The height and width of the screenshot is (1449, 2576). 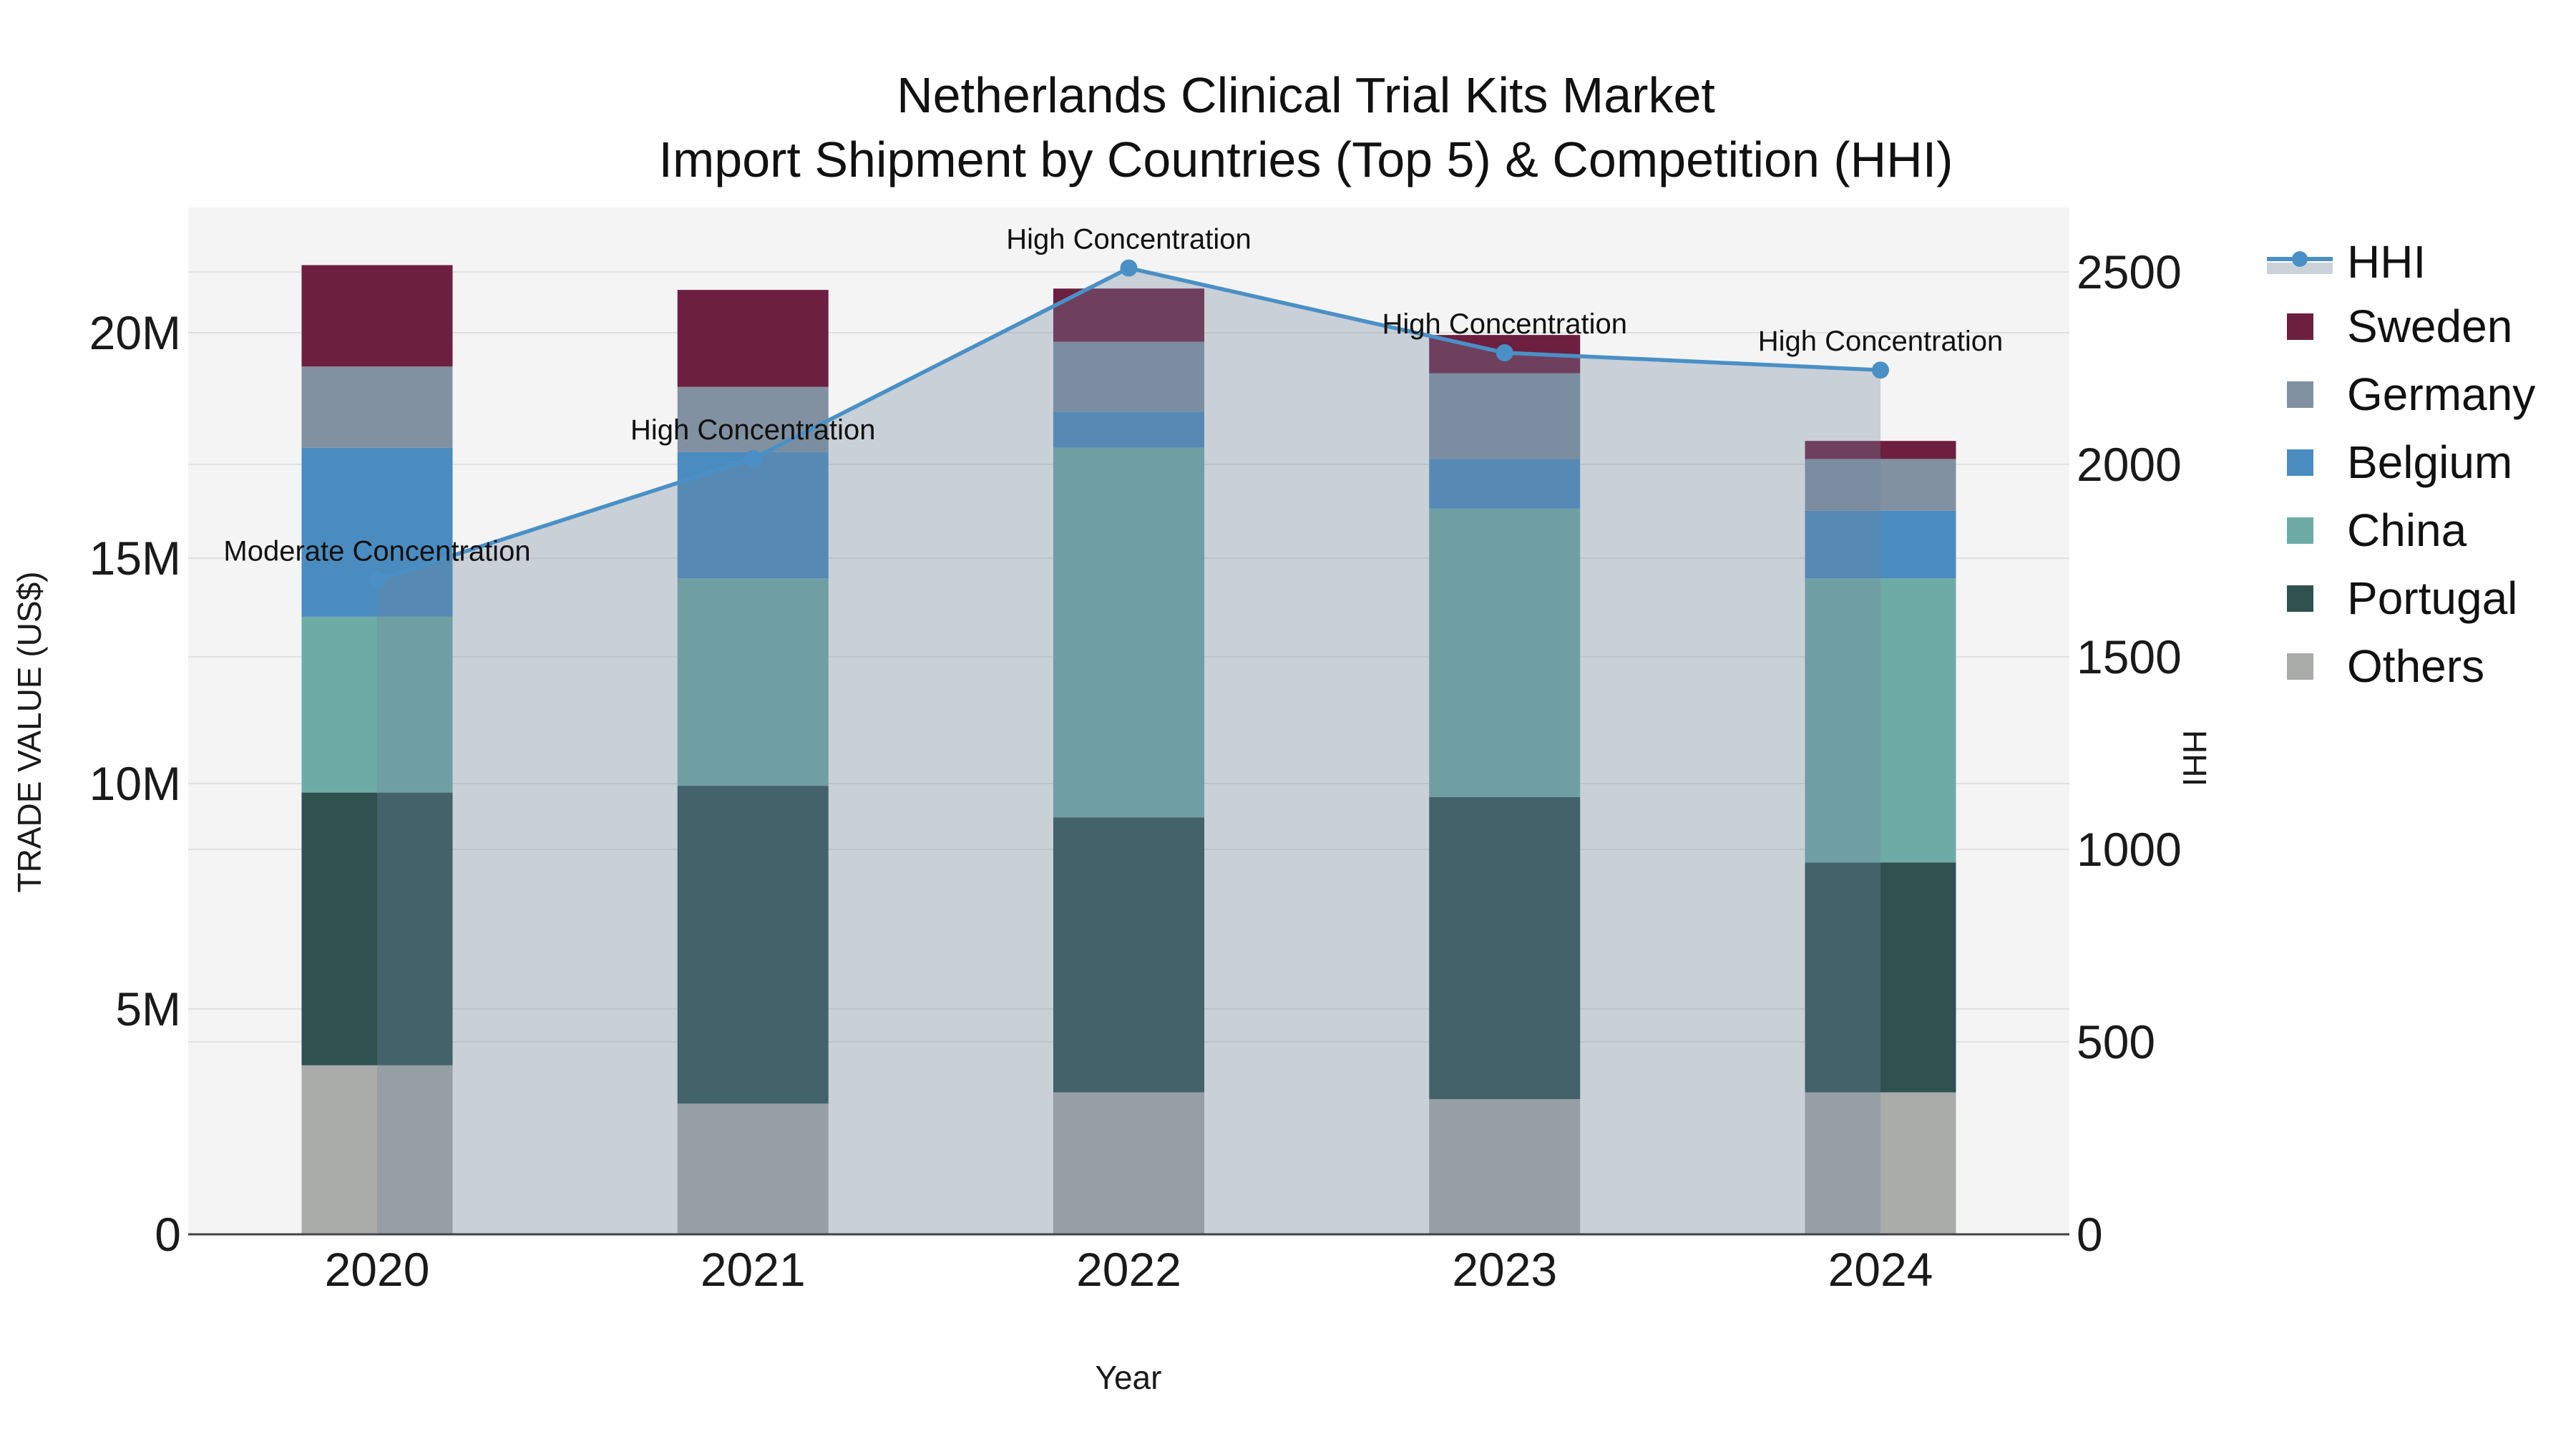 I want to click on bar-segment-belgium-2023, so click(x=1505, y=484).